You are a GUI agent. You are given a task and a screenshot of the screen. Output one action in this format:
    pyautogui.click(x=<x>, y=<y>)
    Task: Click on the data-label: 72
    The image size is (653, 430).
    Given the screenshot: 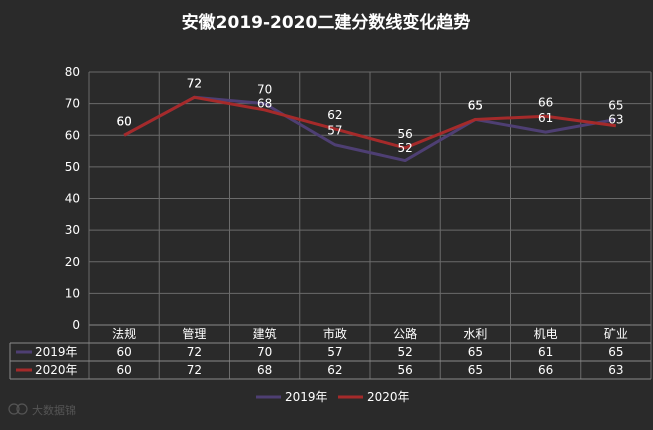 What is the action you would take?
    pyautogui.click(x=194, y=83)
    